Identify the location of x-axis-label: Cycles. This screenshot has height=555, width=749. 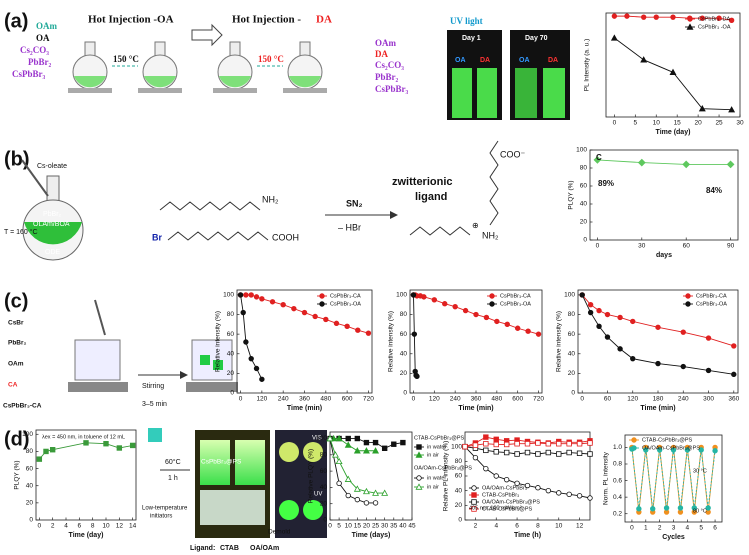
(673, 537).